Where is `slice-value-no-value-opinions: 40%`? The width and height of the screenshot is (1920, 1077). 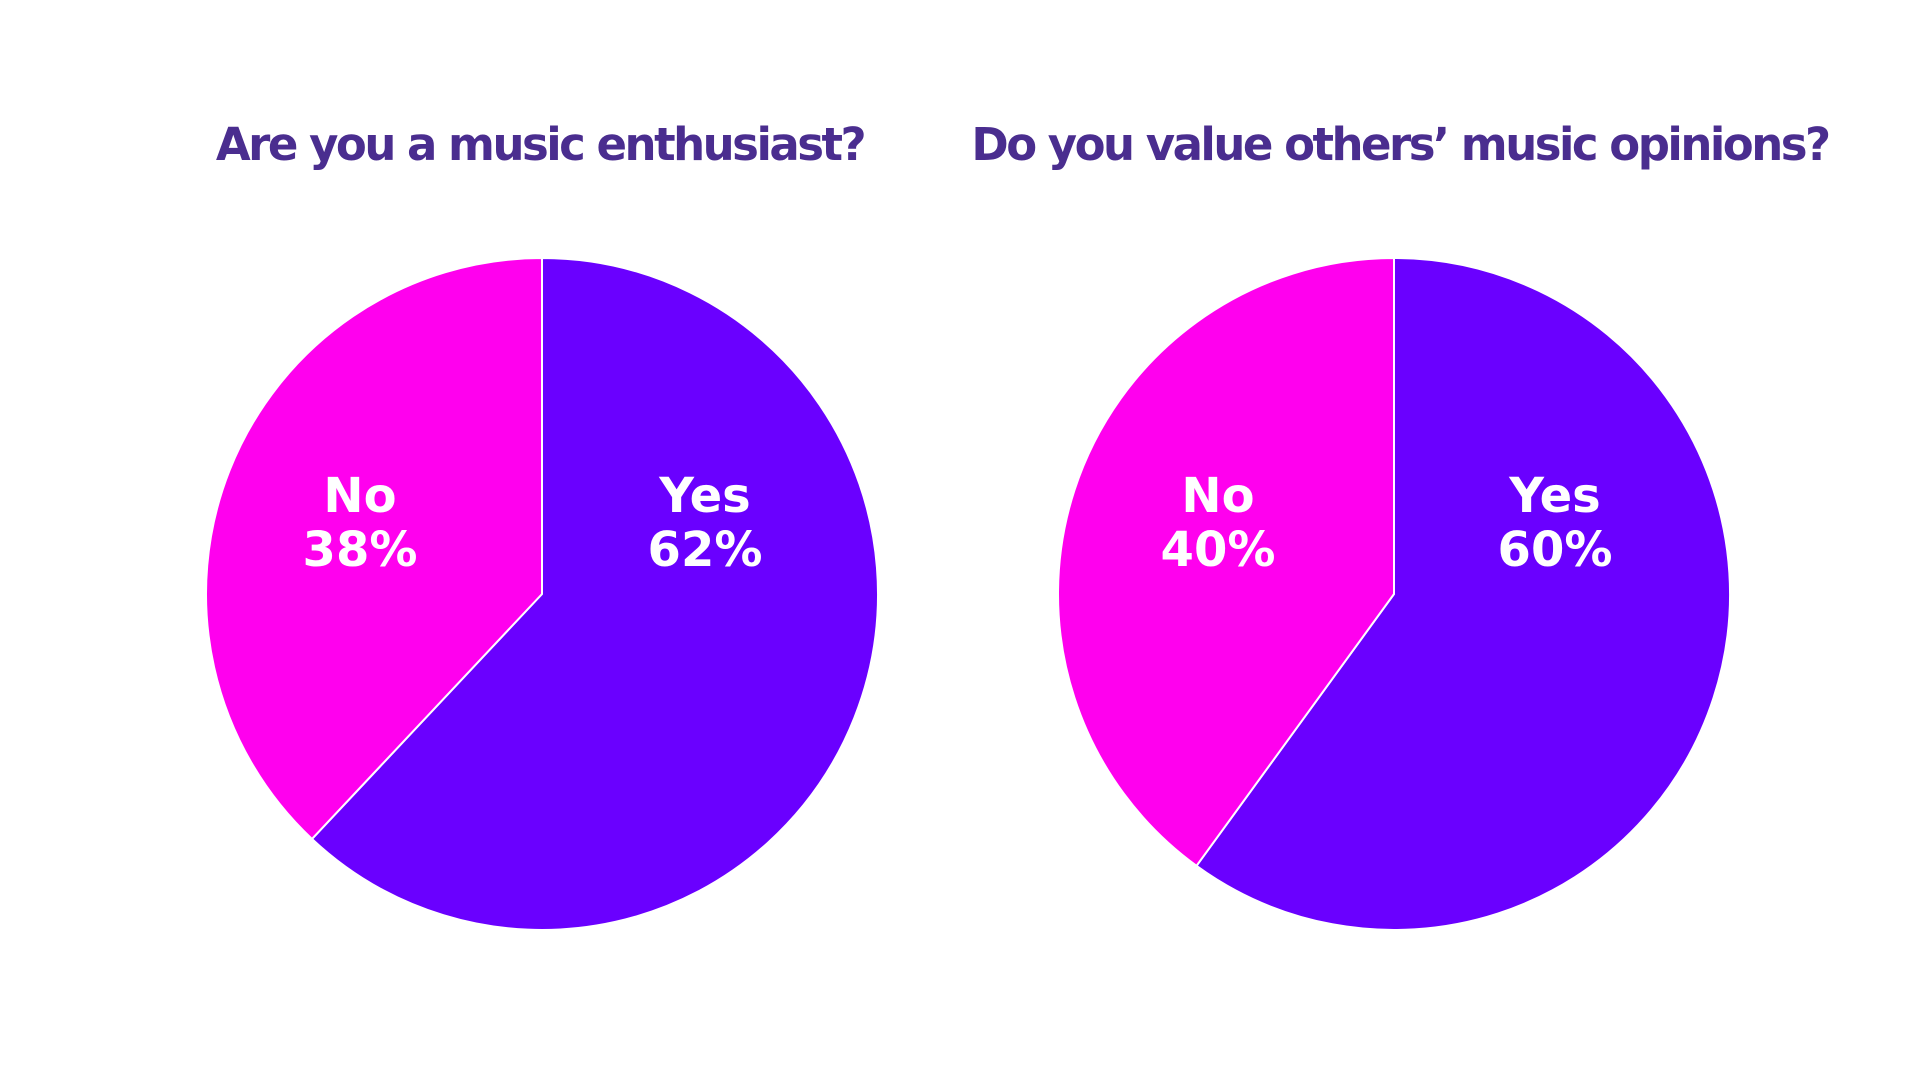
slice-value-no-value-opinions: 40% is located at coordinates (1218, 550).